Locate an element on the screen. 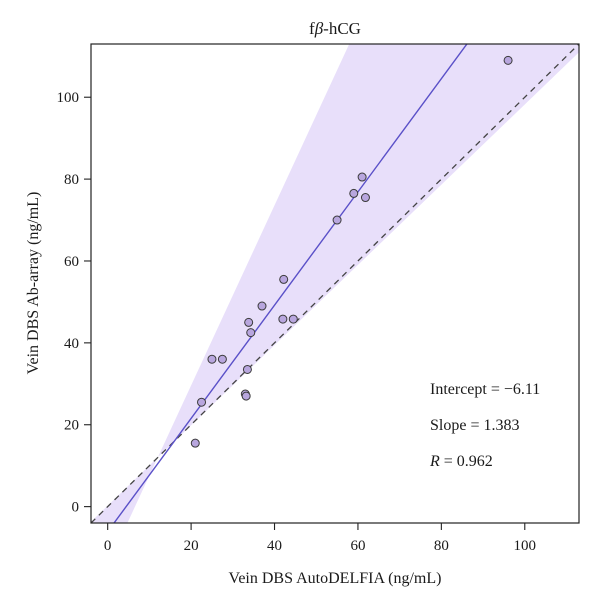 The image size is (600, 612). y-tick-label: 40 is located at coordinates (71, 344).